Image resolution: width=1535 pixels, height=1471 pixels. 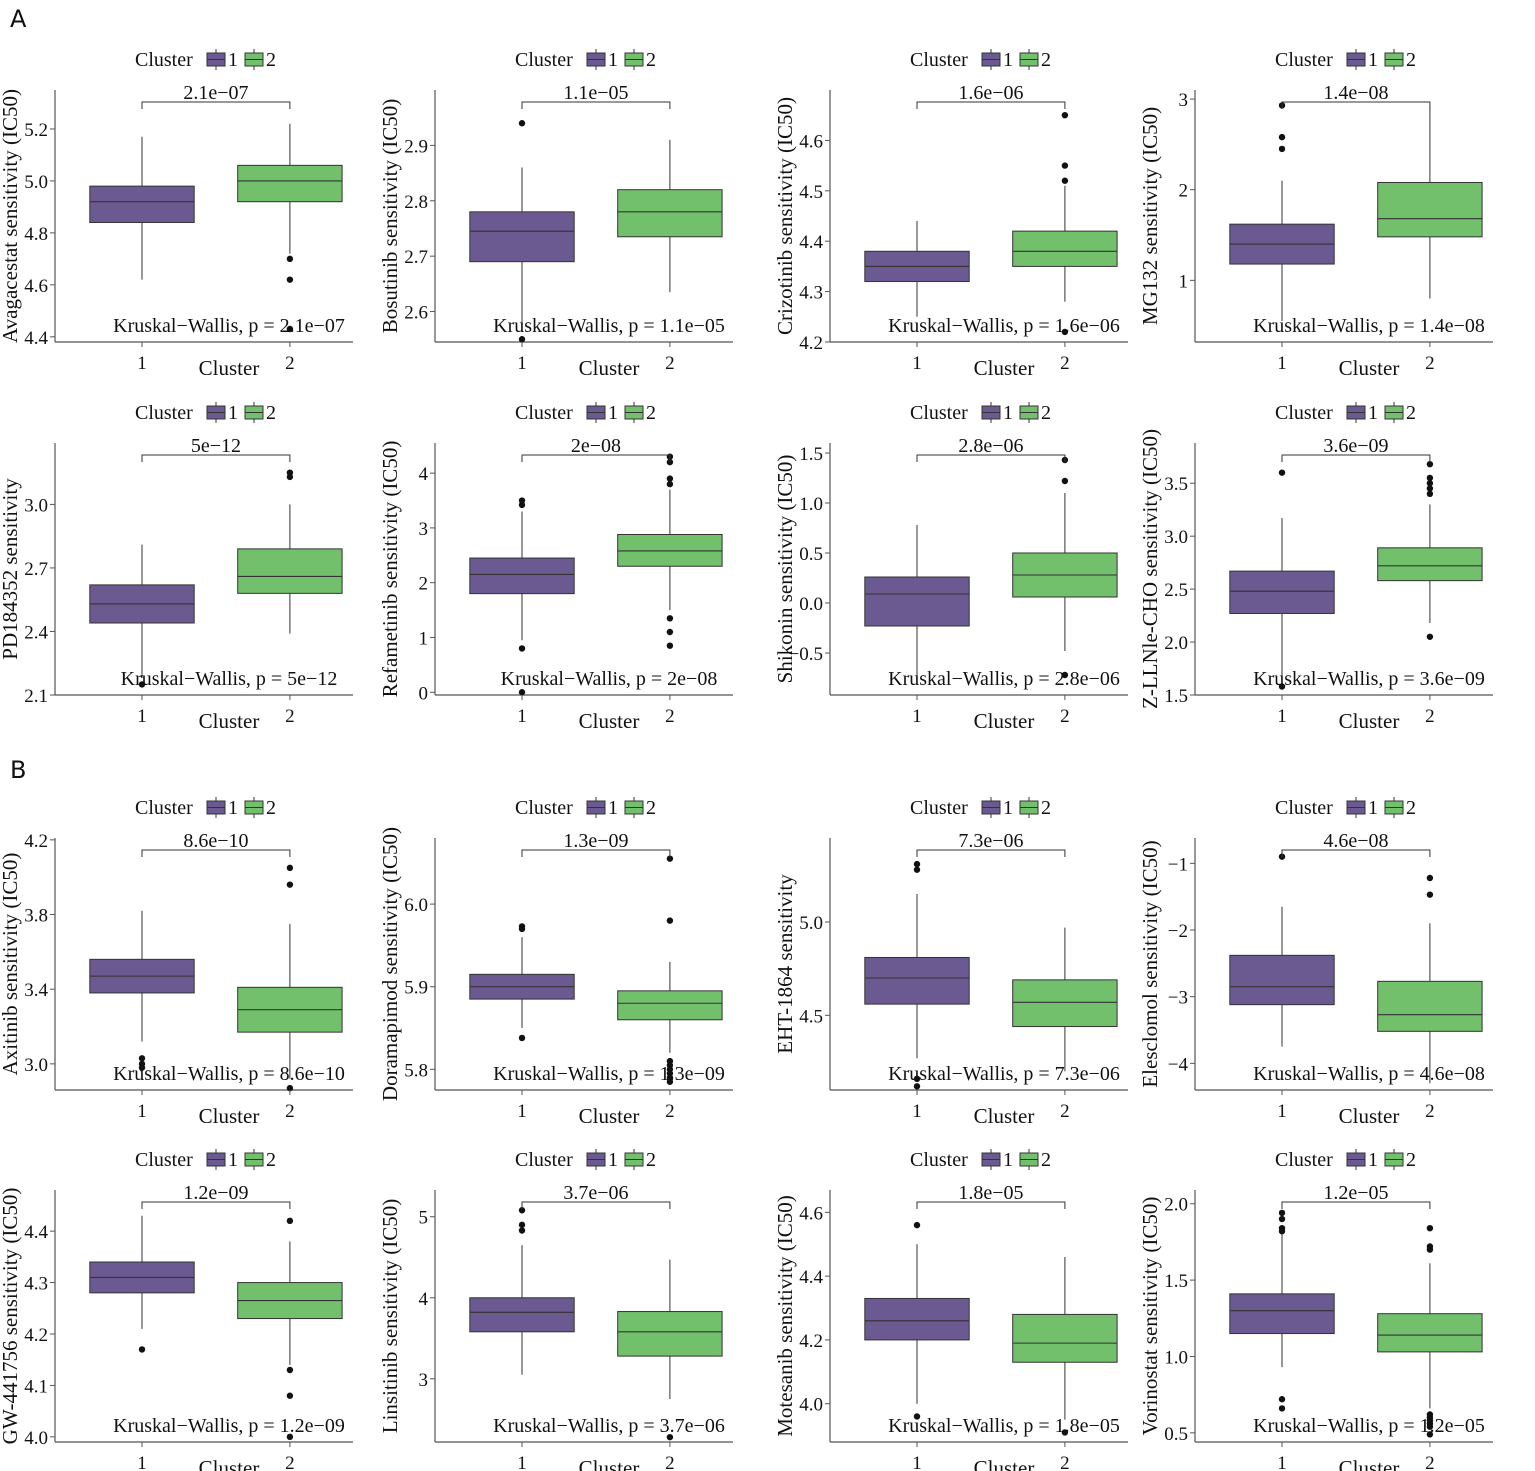 What do you see at coordinates (1004, 326) in the screenshot?
I see `kruskal-wallis-label: Kruskal−Wallis, p = 1.6e−06` at bounding box center [1004, 326].